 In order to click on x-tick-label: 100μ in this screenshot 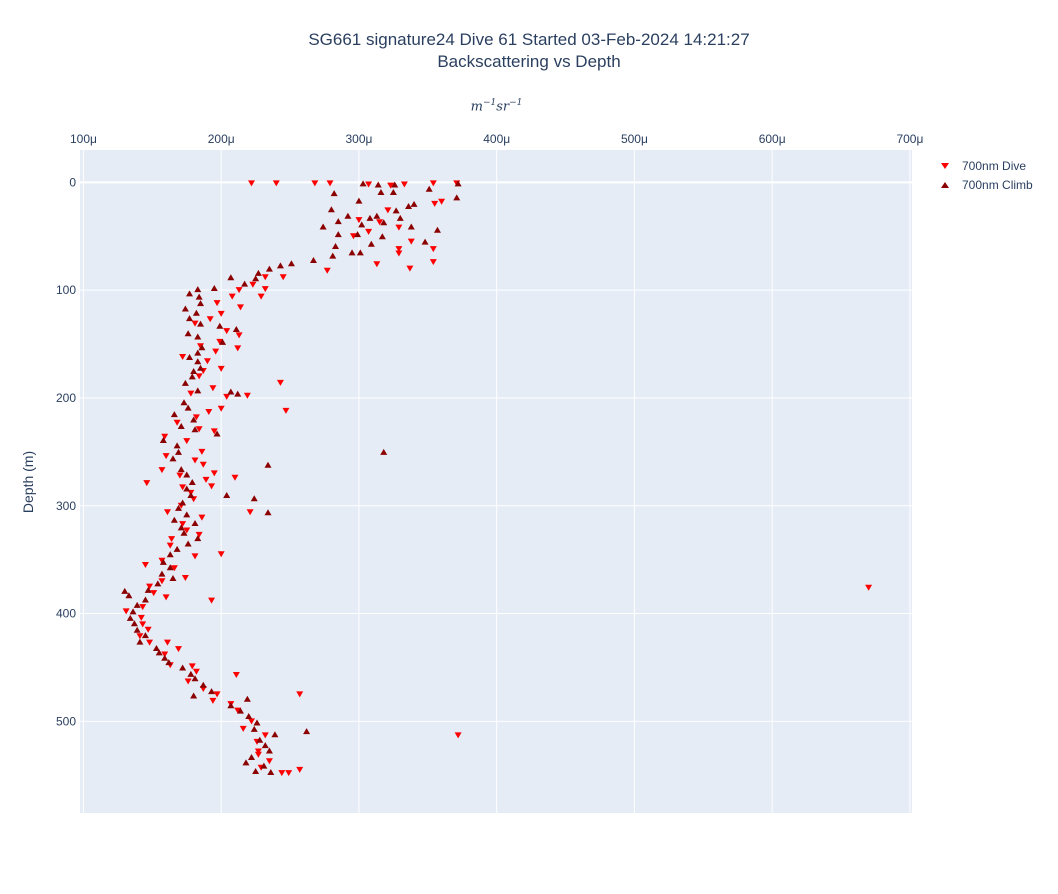, I will do `click(83, 139)`.